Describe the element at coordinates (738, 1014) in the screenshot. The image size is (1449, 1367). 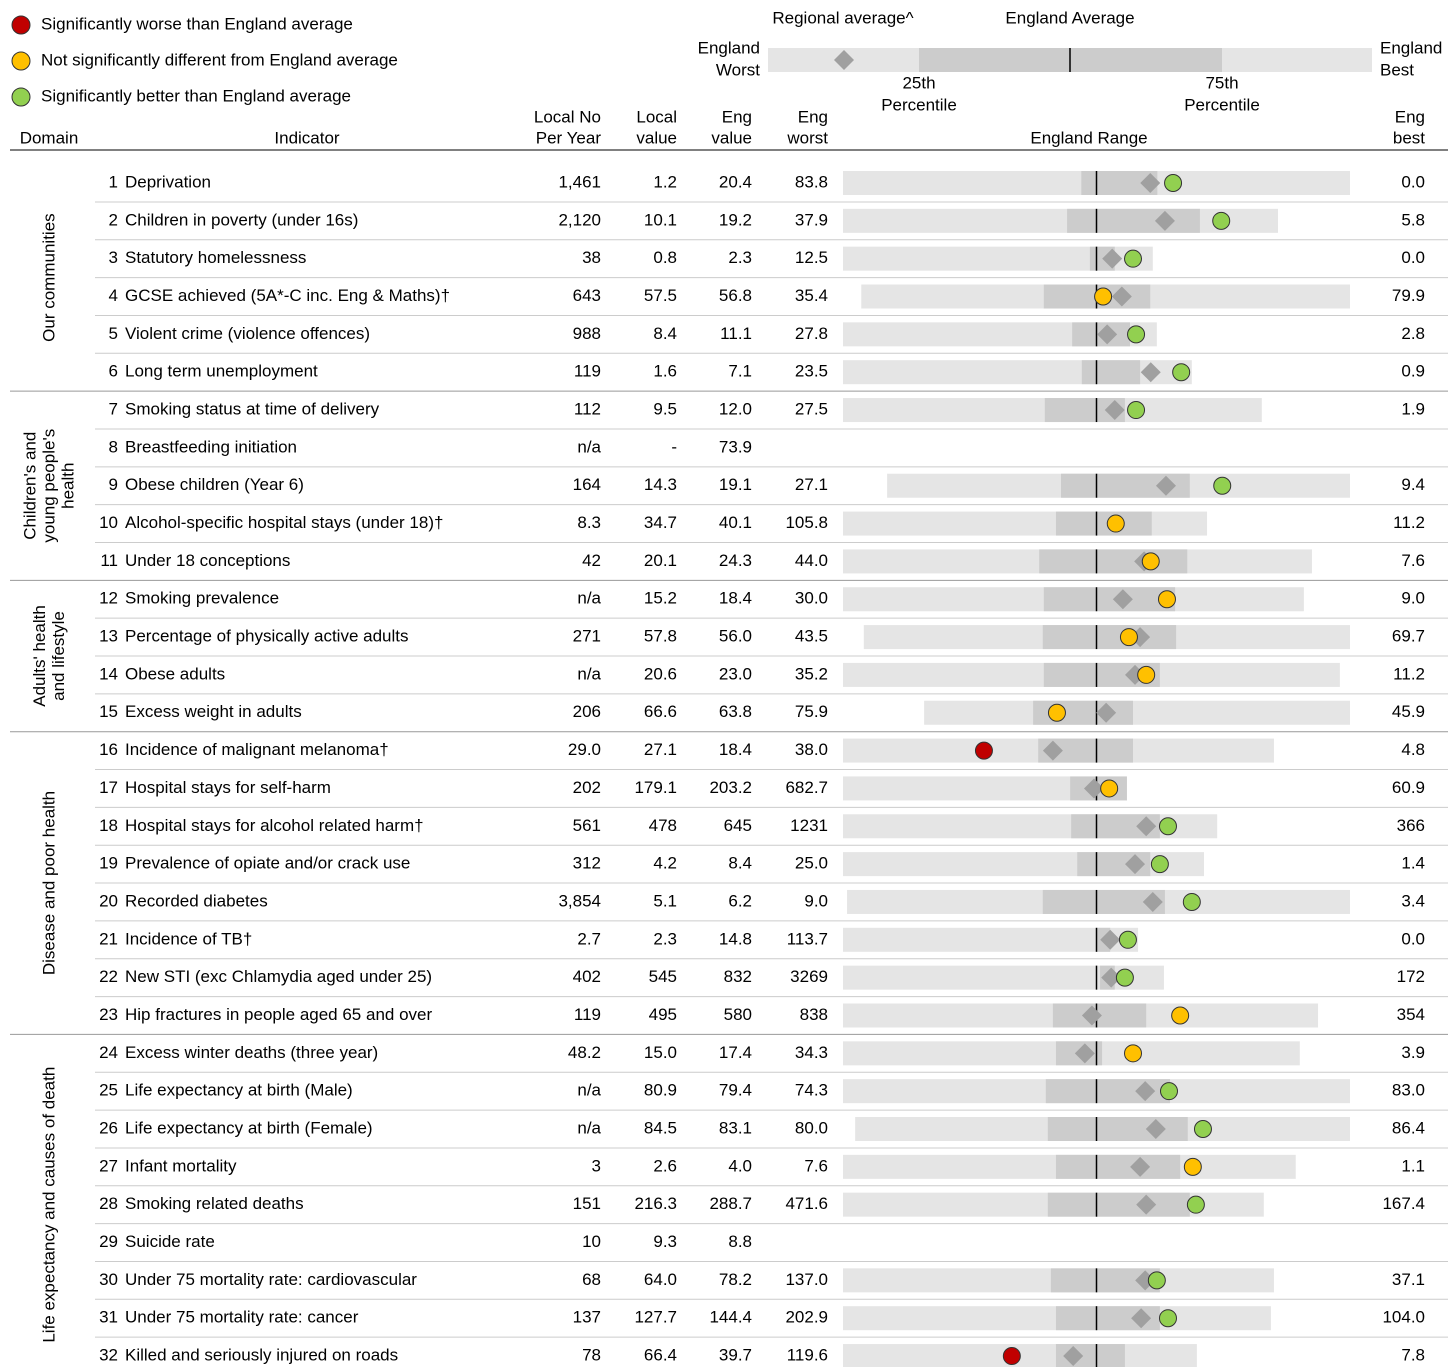
I see `cell-eng-value: 580` at that location.